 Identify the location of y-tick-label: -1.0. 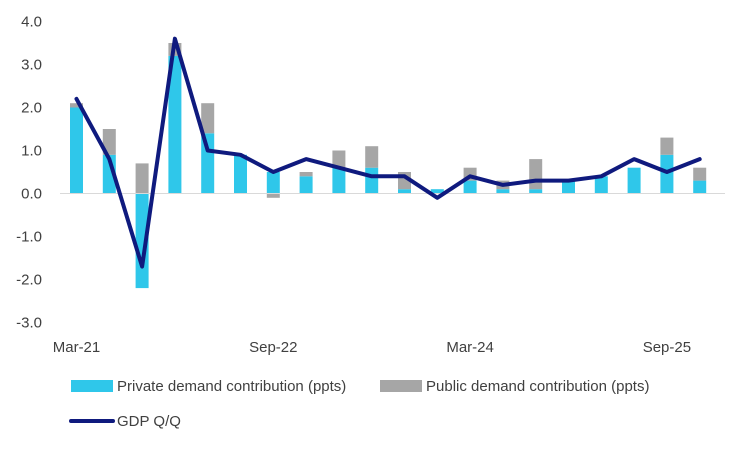
(29, 237).